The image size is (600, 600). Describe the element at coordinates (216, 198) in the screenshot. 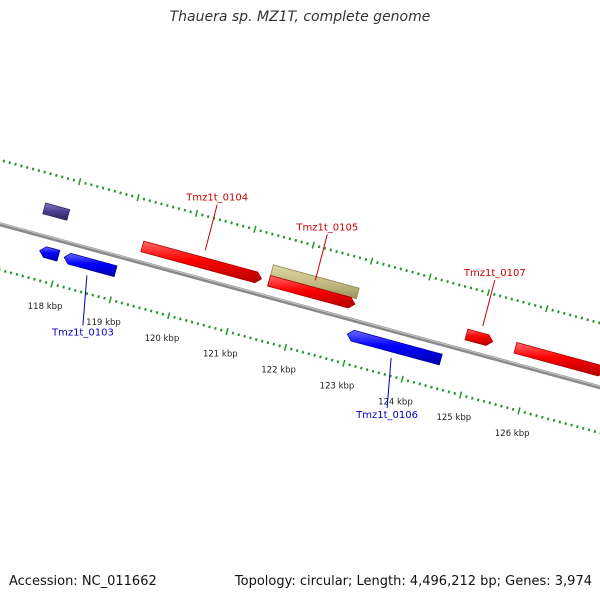

I see `feature-label: Tmz1t_0104` at that location.